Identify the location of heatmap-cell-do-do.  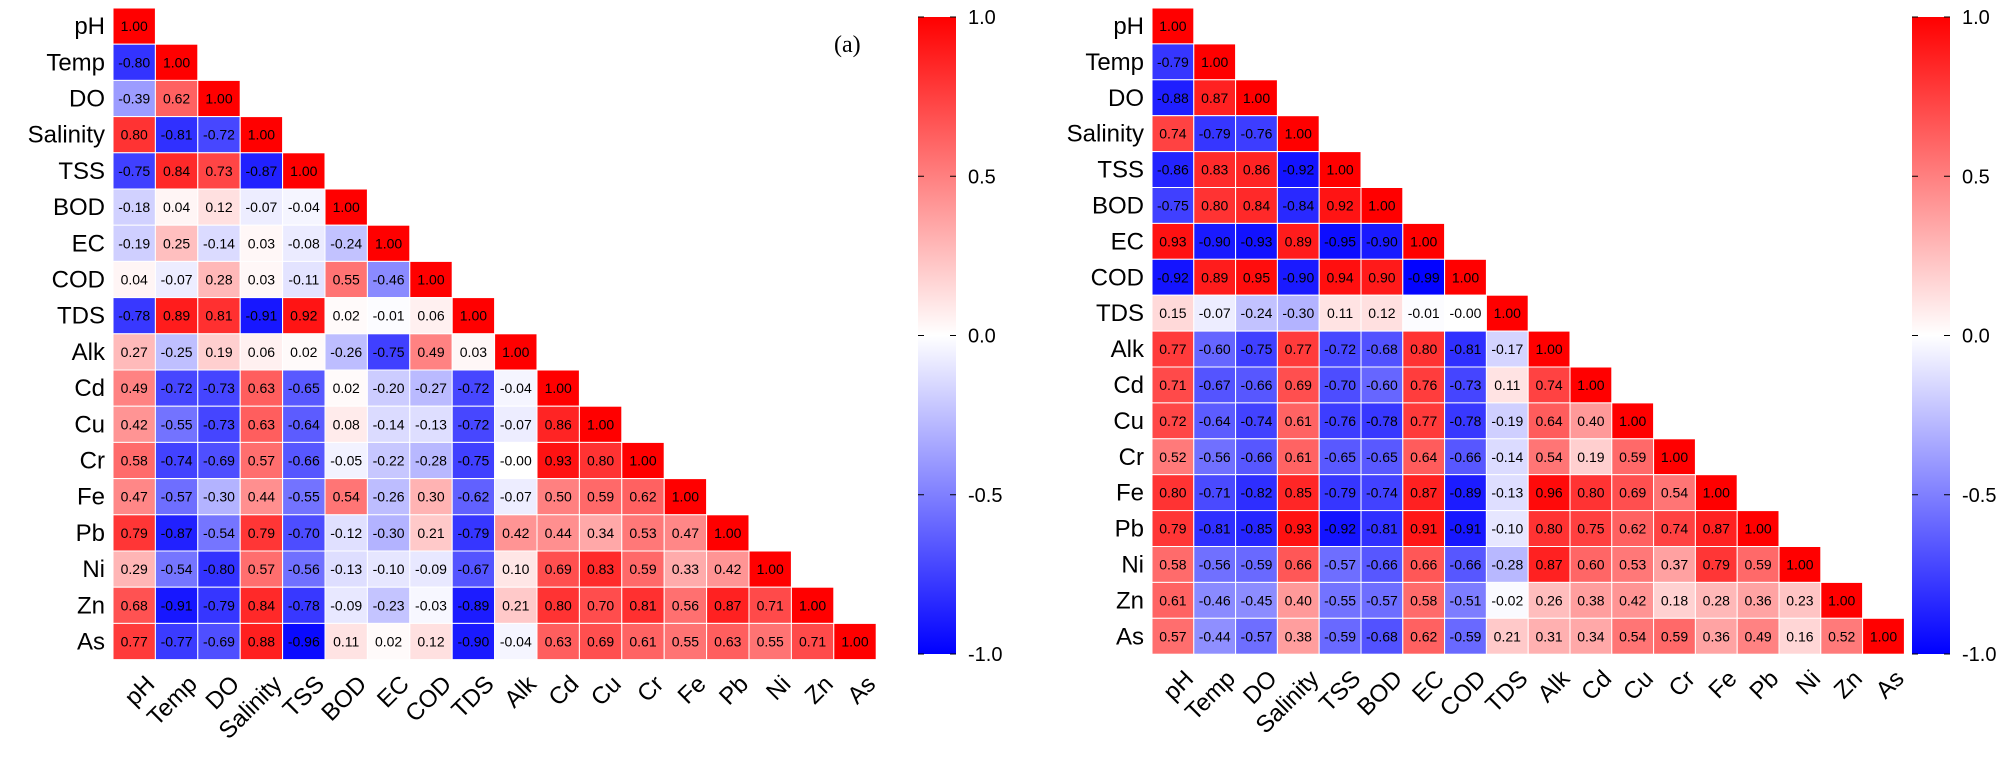
(1256, 98).